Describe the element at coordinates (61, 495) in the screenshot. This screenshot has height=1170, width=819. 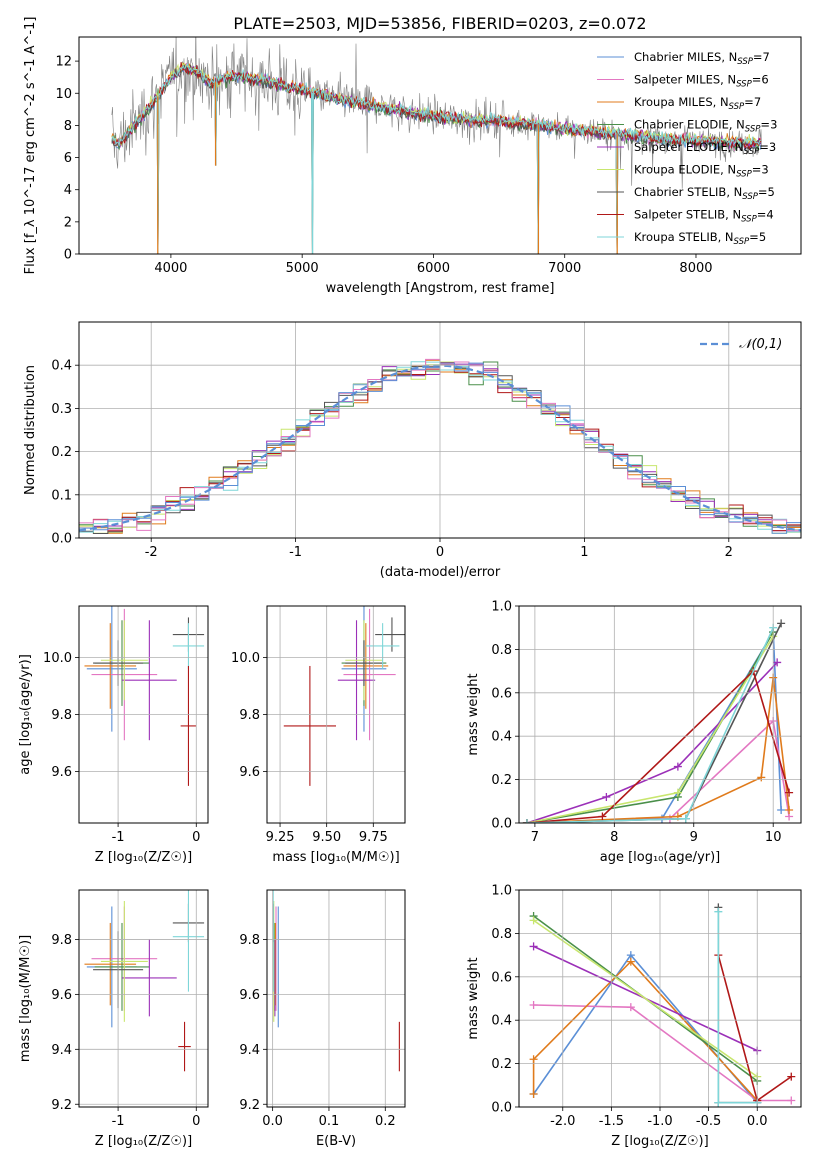
I see `y-tick-label: 0.1` at that location.